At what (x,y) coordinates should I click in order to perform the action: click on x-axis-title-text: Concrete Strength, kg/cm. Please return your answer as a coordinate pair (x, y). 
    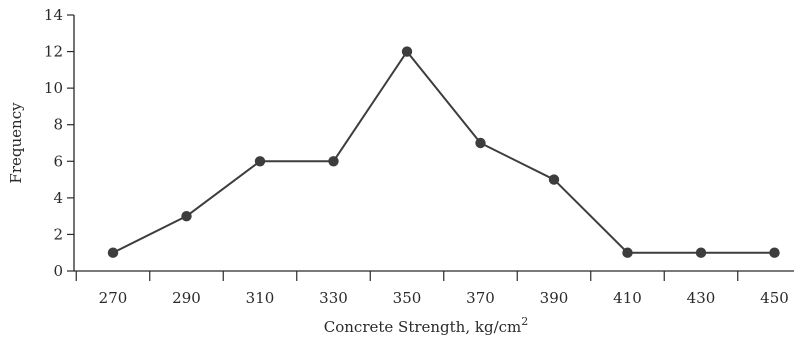
    Looking at the image, I should click on (423, 327).